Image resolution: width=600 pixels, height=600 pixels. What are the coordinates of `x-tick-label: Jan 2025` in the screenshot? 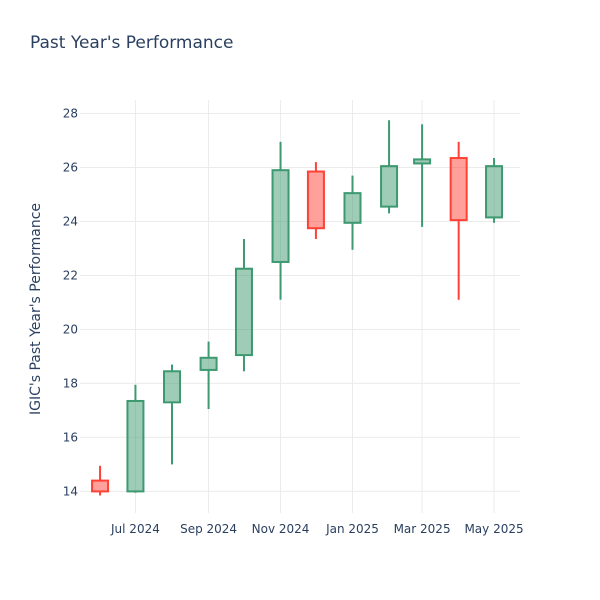 It's located at (352, 529).